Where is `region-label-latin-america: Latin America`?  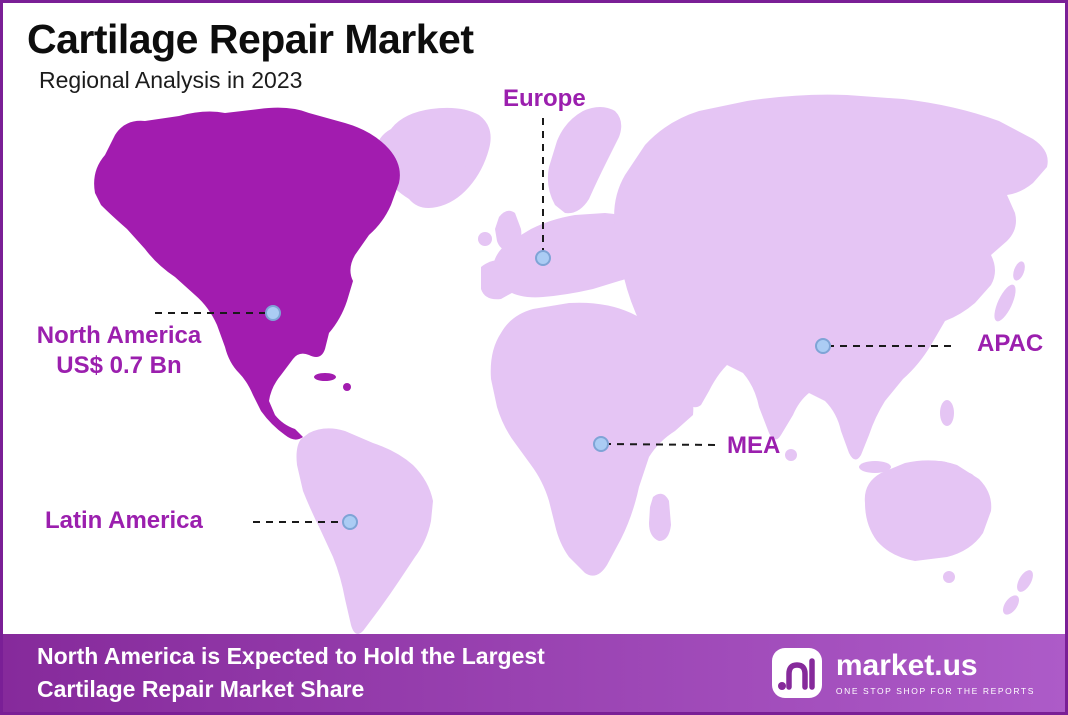 region-label-latin-america: Latin America is located at coordinates (124, 520).